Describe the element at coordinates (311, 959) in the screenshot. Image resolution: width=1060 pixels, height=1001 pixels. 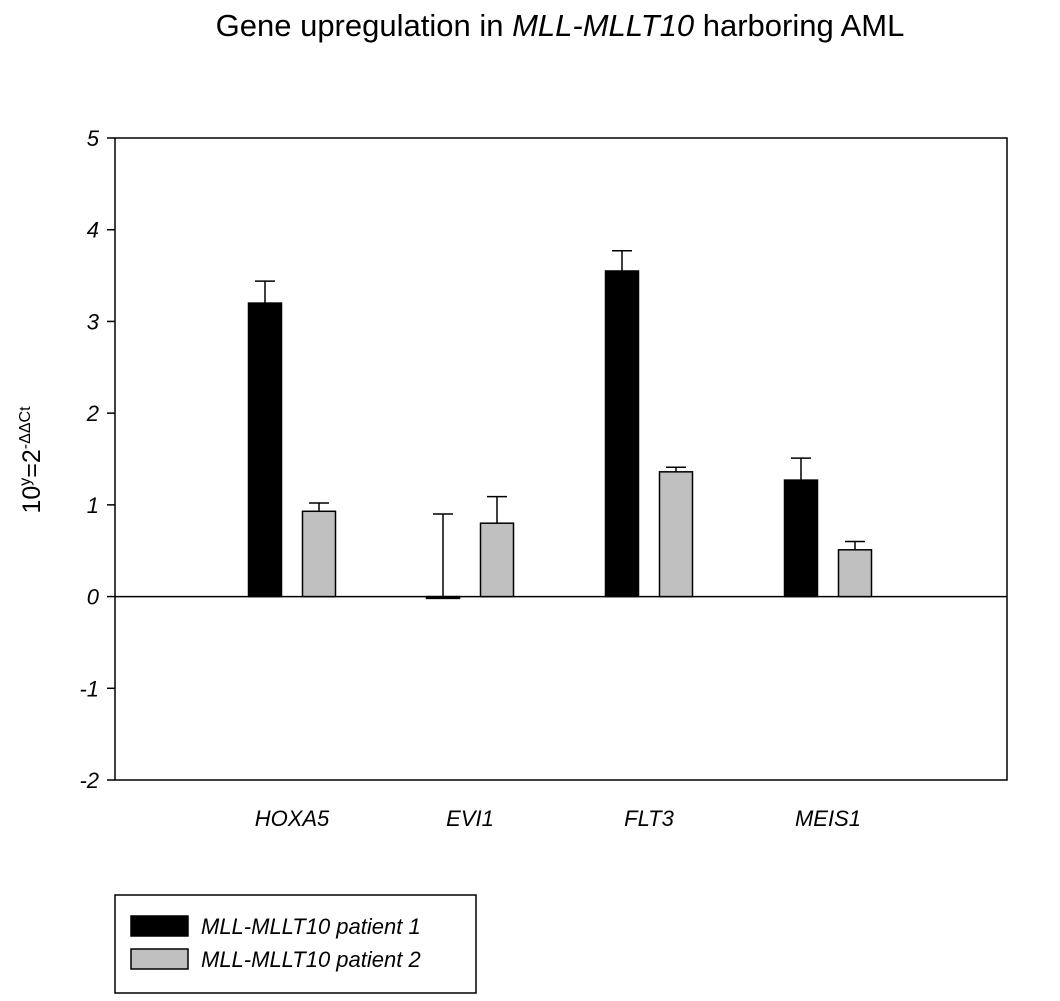
I see `legend-entry-label: MLL-MLLT10 patient 2` at that location.